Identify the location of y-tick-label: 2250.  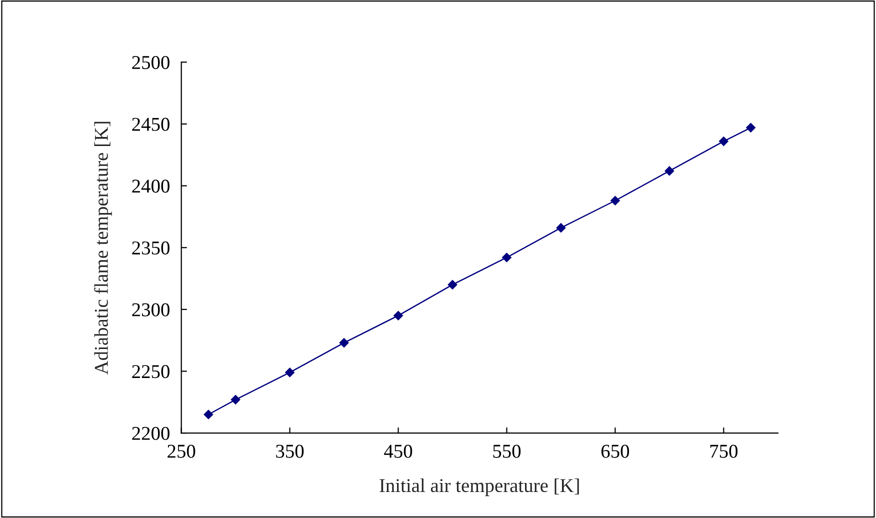
(151, 371).